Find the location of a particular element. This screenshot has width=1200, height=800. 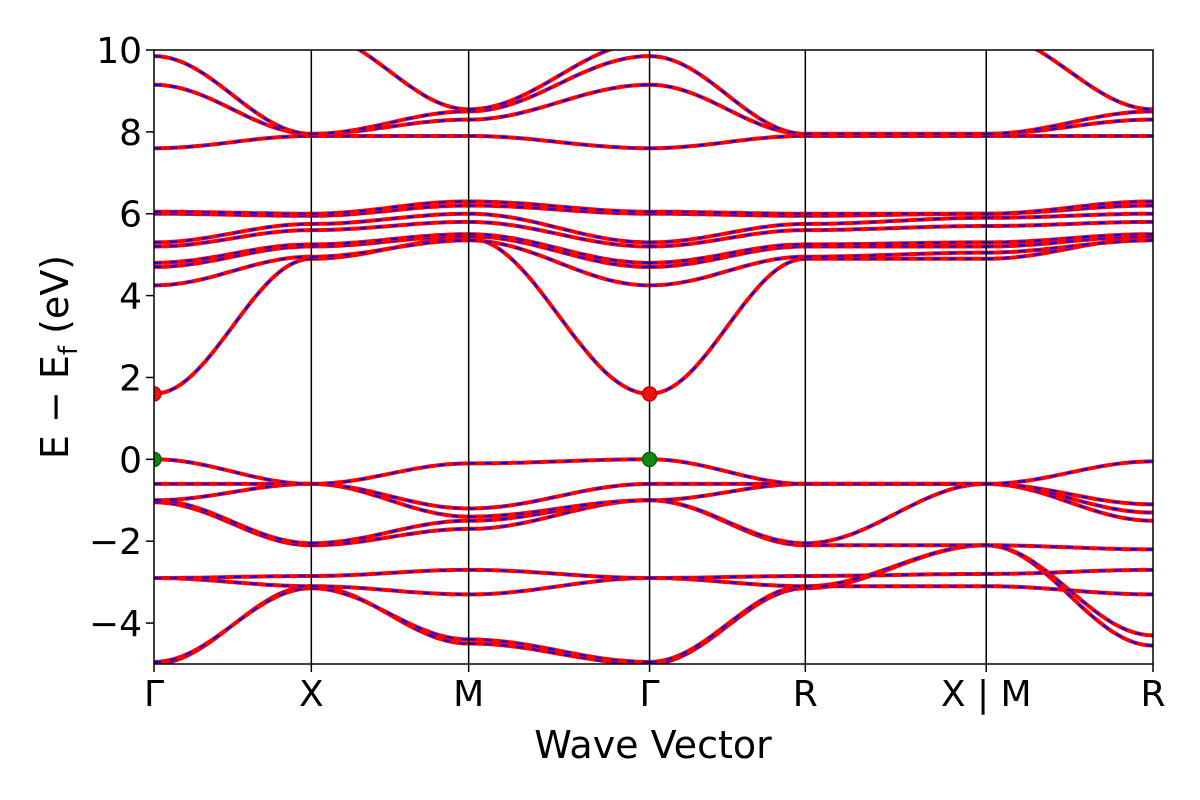

y-axis-title: E − Ef (eV) is located at coordinates (58, 357).